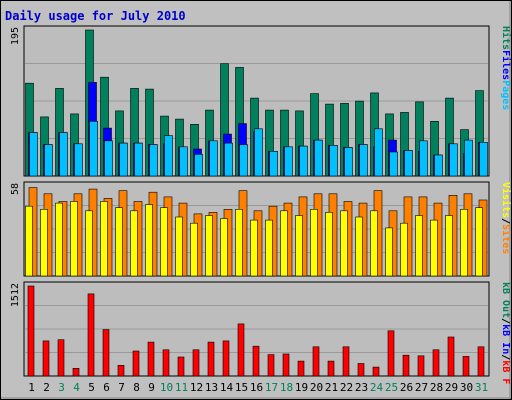 The image size is (512, 400). Describe the element at coordinates (506, 239) in the screenshot. I see `legend-item: Sites` at that location.